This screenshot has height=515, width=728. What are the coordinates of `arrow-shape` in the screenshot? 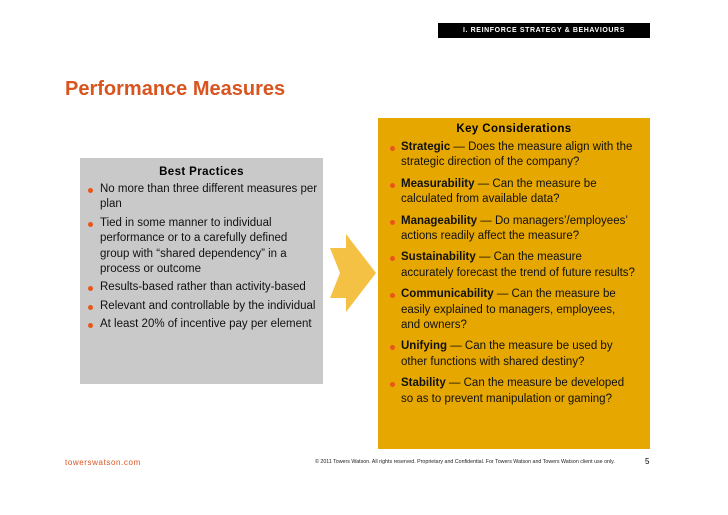 It's located at (353, 273).